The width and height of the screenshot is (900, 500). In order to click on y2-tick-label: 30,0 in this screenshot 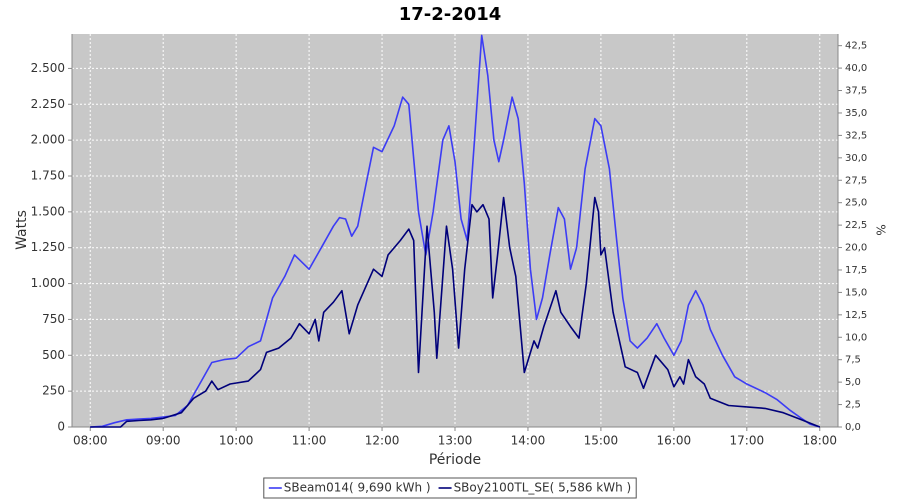, I will do `click(856, 158)`.